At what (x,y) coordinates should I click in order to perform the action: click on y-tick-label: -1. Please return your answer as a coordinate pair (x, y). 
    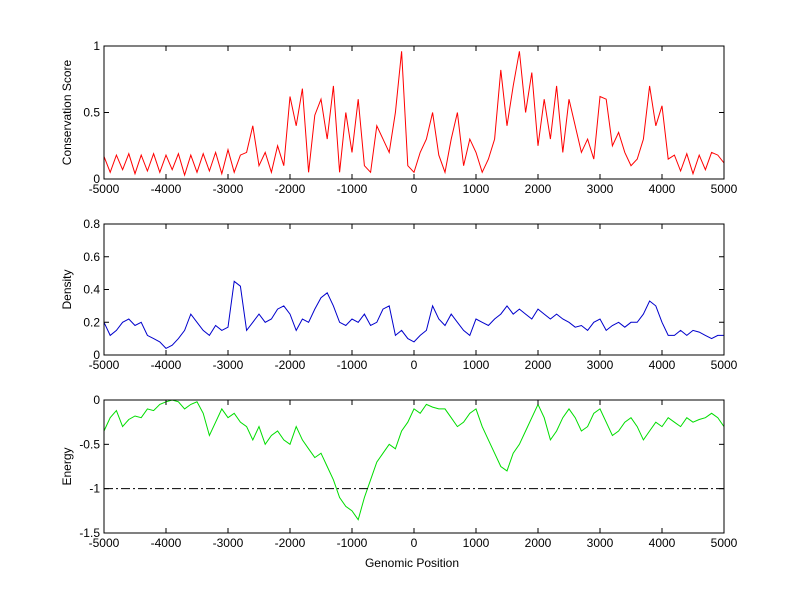
    Looking at the image, I should click on (94, 489).